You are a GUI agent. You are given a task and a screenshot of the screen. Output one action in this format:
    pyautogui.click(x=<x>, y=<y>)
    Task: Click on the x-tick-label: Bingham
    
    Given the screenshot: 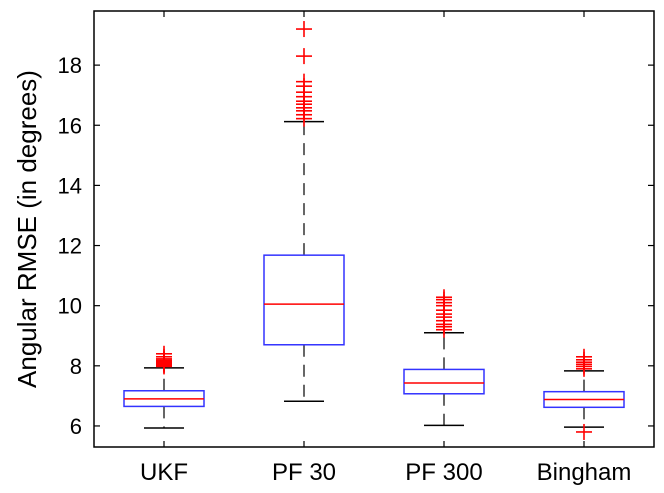 What is the action you would take?
    pyautogui.click(x=584, y=472)
    